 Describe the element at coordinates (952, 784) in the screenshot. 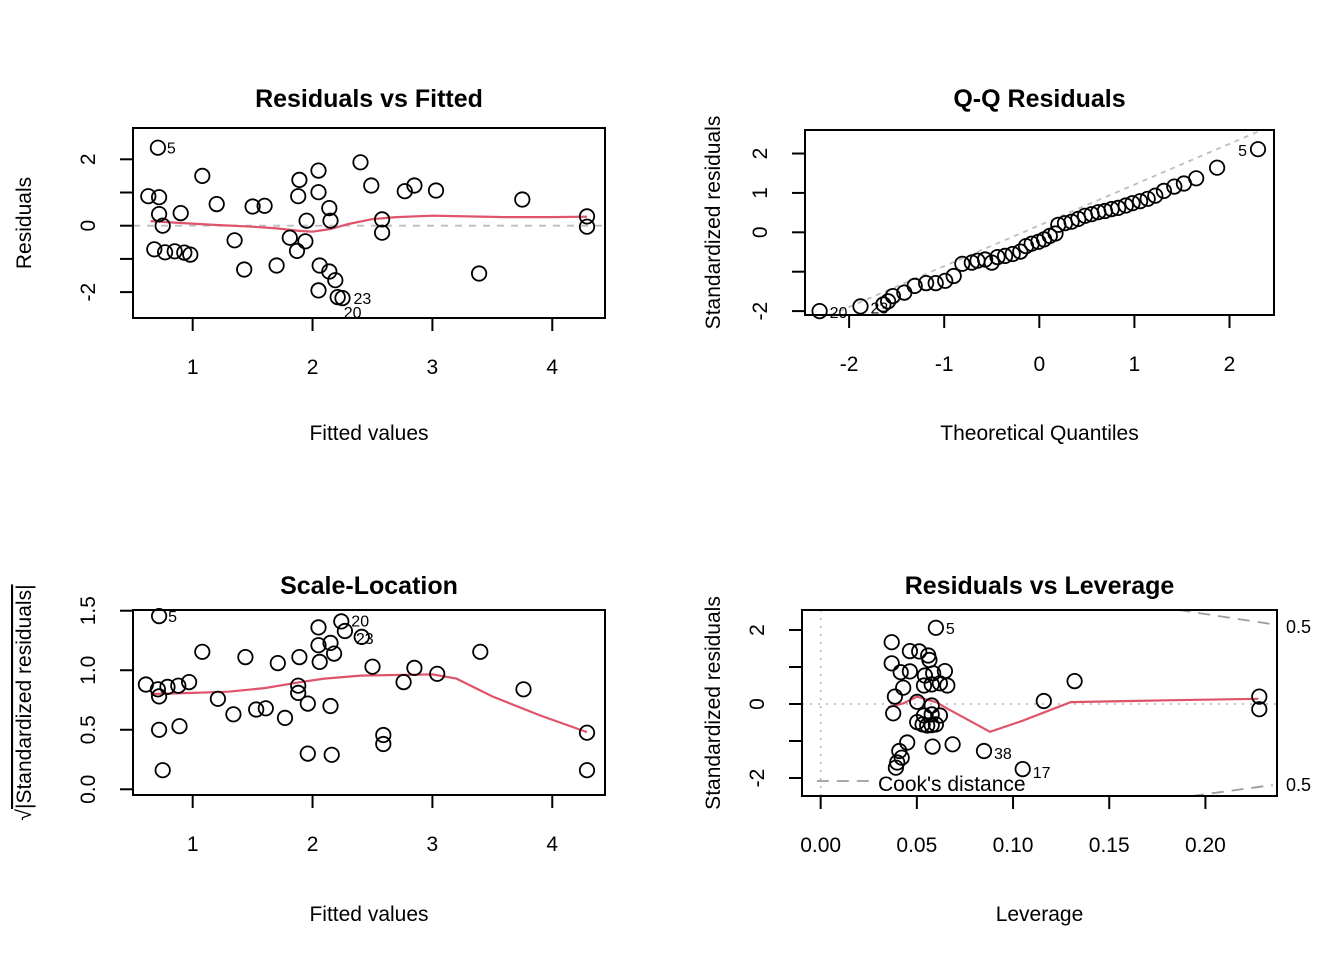

I see `cook-distance-label: Cook's distance` at that location.